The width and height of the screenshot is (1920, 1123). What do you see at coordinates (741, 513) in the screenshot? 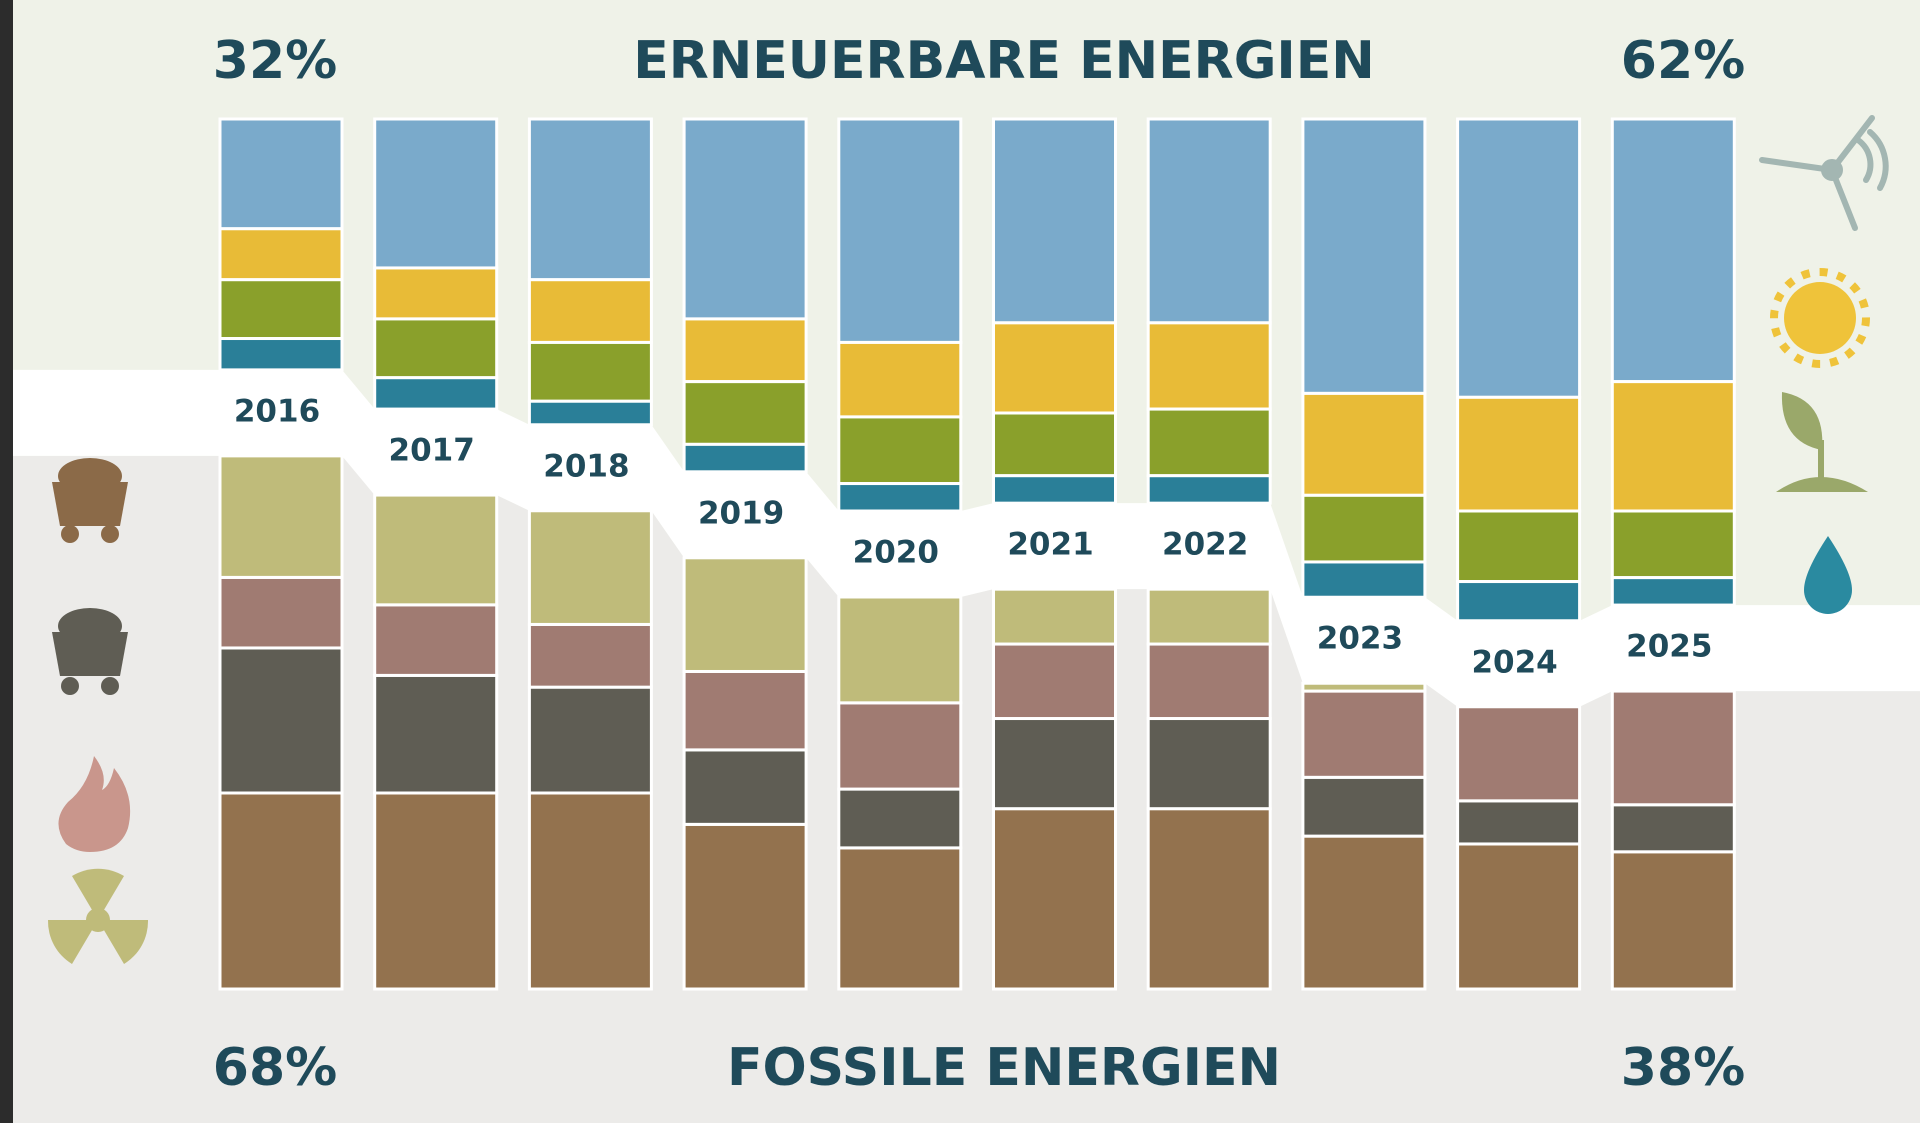
I see `x-tick-label: 2019` at bounding box center [741, 513].